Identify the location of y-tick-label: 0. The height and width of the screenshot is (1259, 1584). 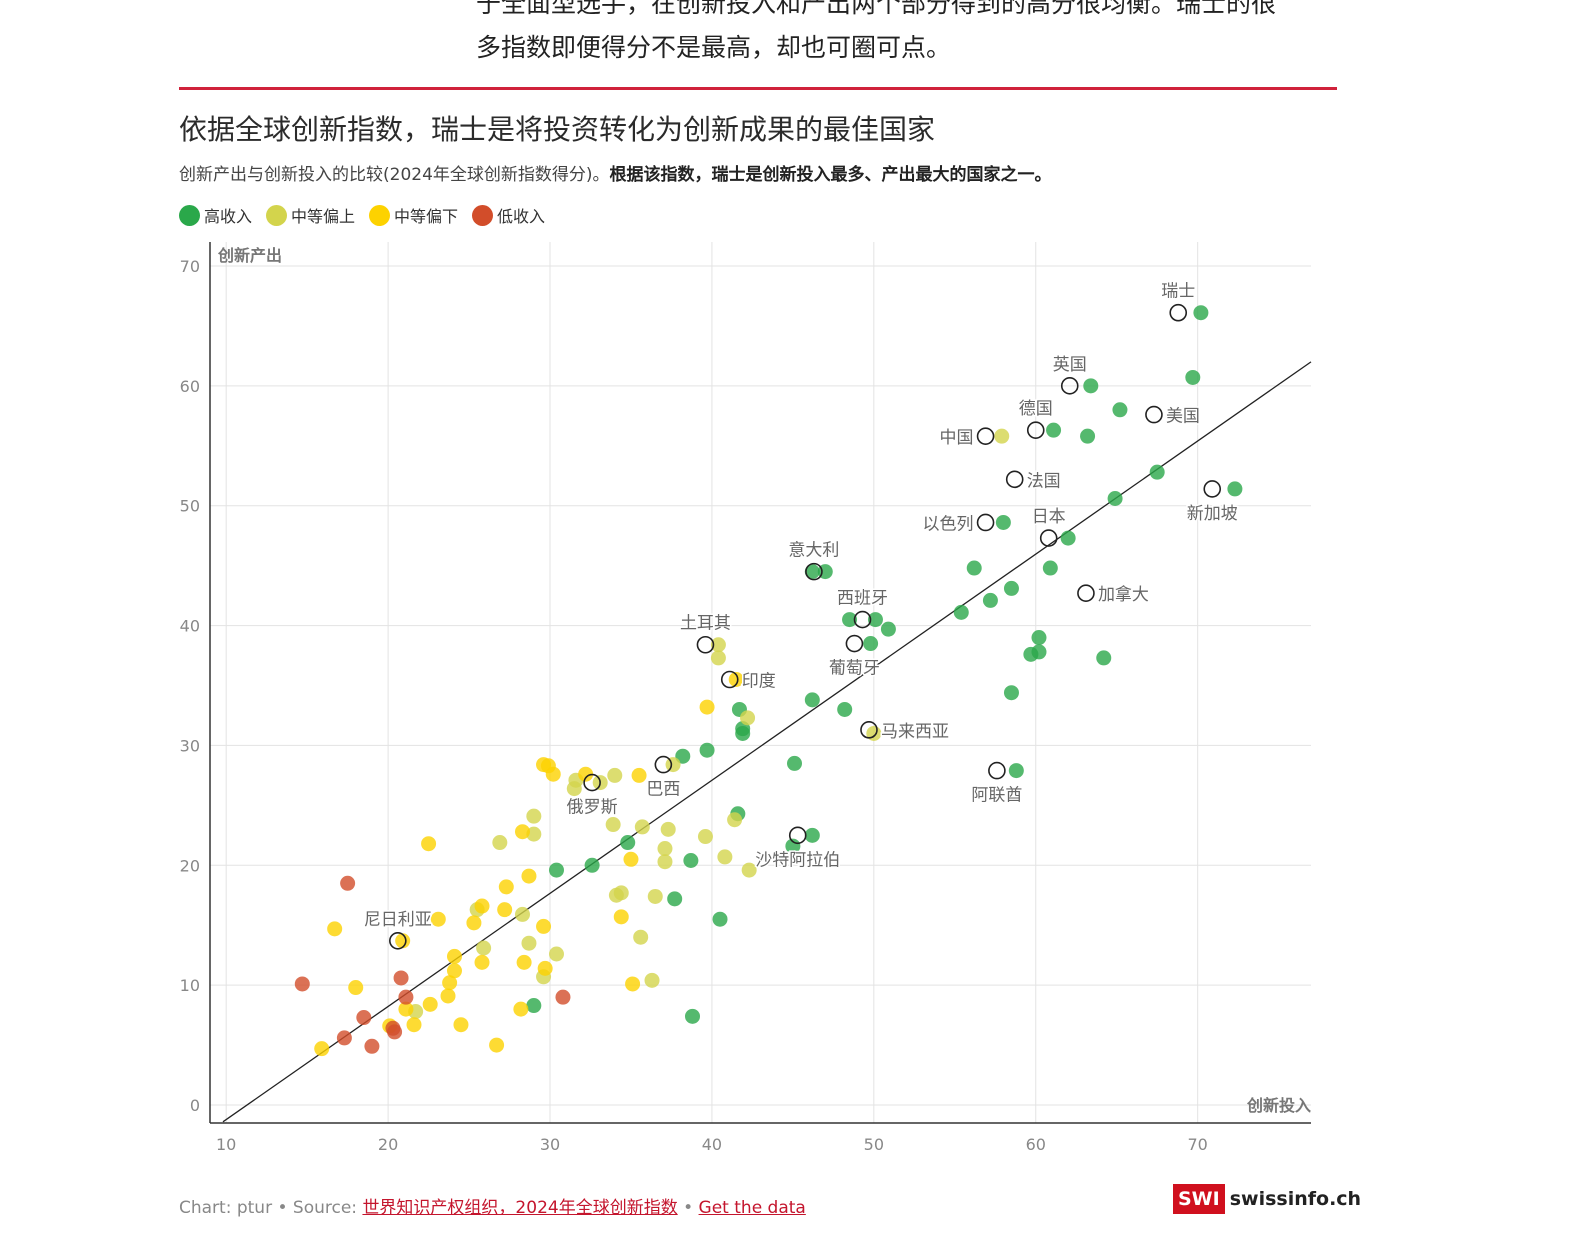
(195, 1105).